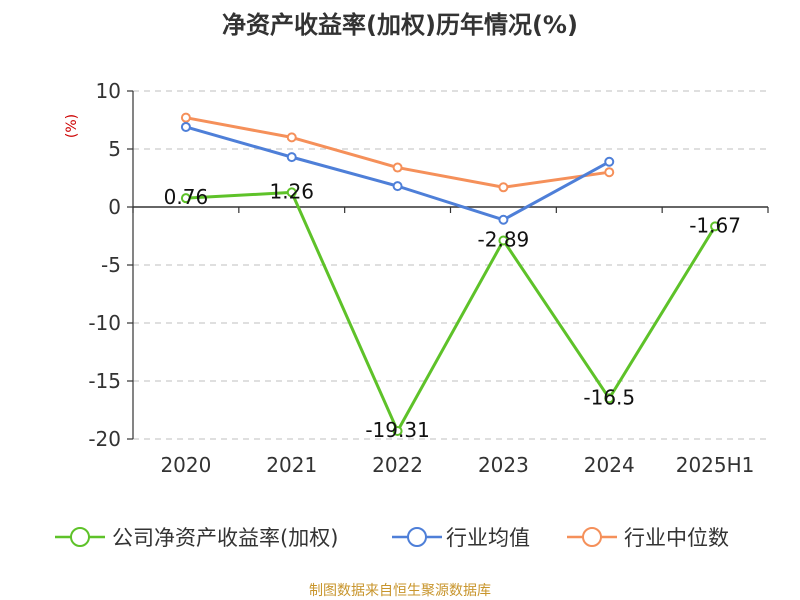 The height and width of the screenshot is (600, 800). What do you see at coordinates (457, 465) in the screenshot?
I see `x-tick-labels: 2020 2021 2022 2023 2024 2025H1` at bounding box center [457, 465].